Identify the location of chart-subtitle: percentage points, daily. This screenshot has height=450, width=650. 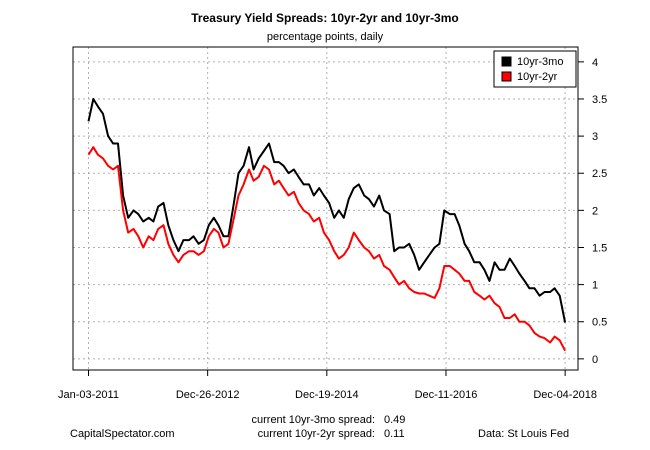
(325, 37).